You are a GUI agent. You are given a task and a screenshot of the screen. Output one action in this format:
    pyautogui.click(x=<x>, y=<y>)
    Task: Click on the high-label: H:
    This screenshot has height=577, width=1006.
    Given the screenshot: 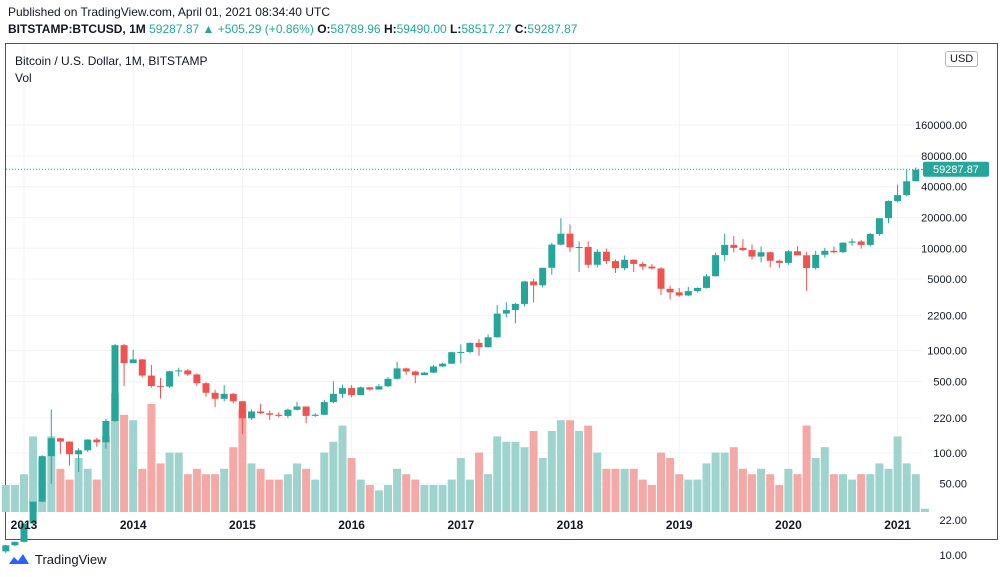 What is the action you would take?
    pyautogui.click(x=390, y=29)
    